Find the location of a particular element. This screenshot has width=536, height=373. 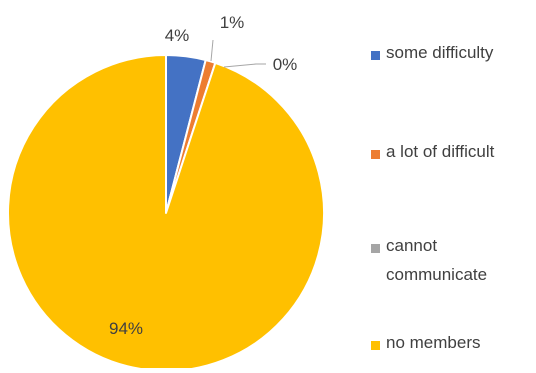

legend-label: cannot is located at coordinates (411, 245).